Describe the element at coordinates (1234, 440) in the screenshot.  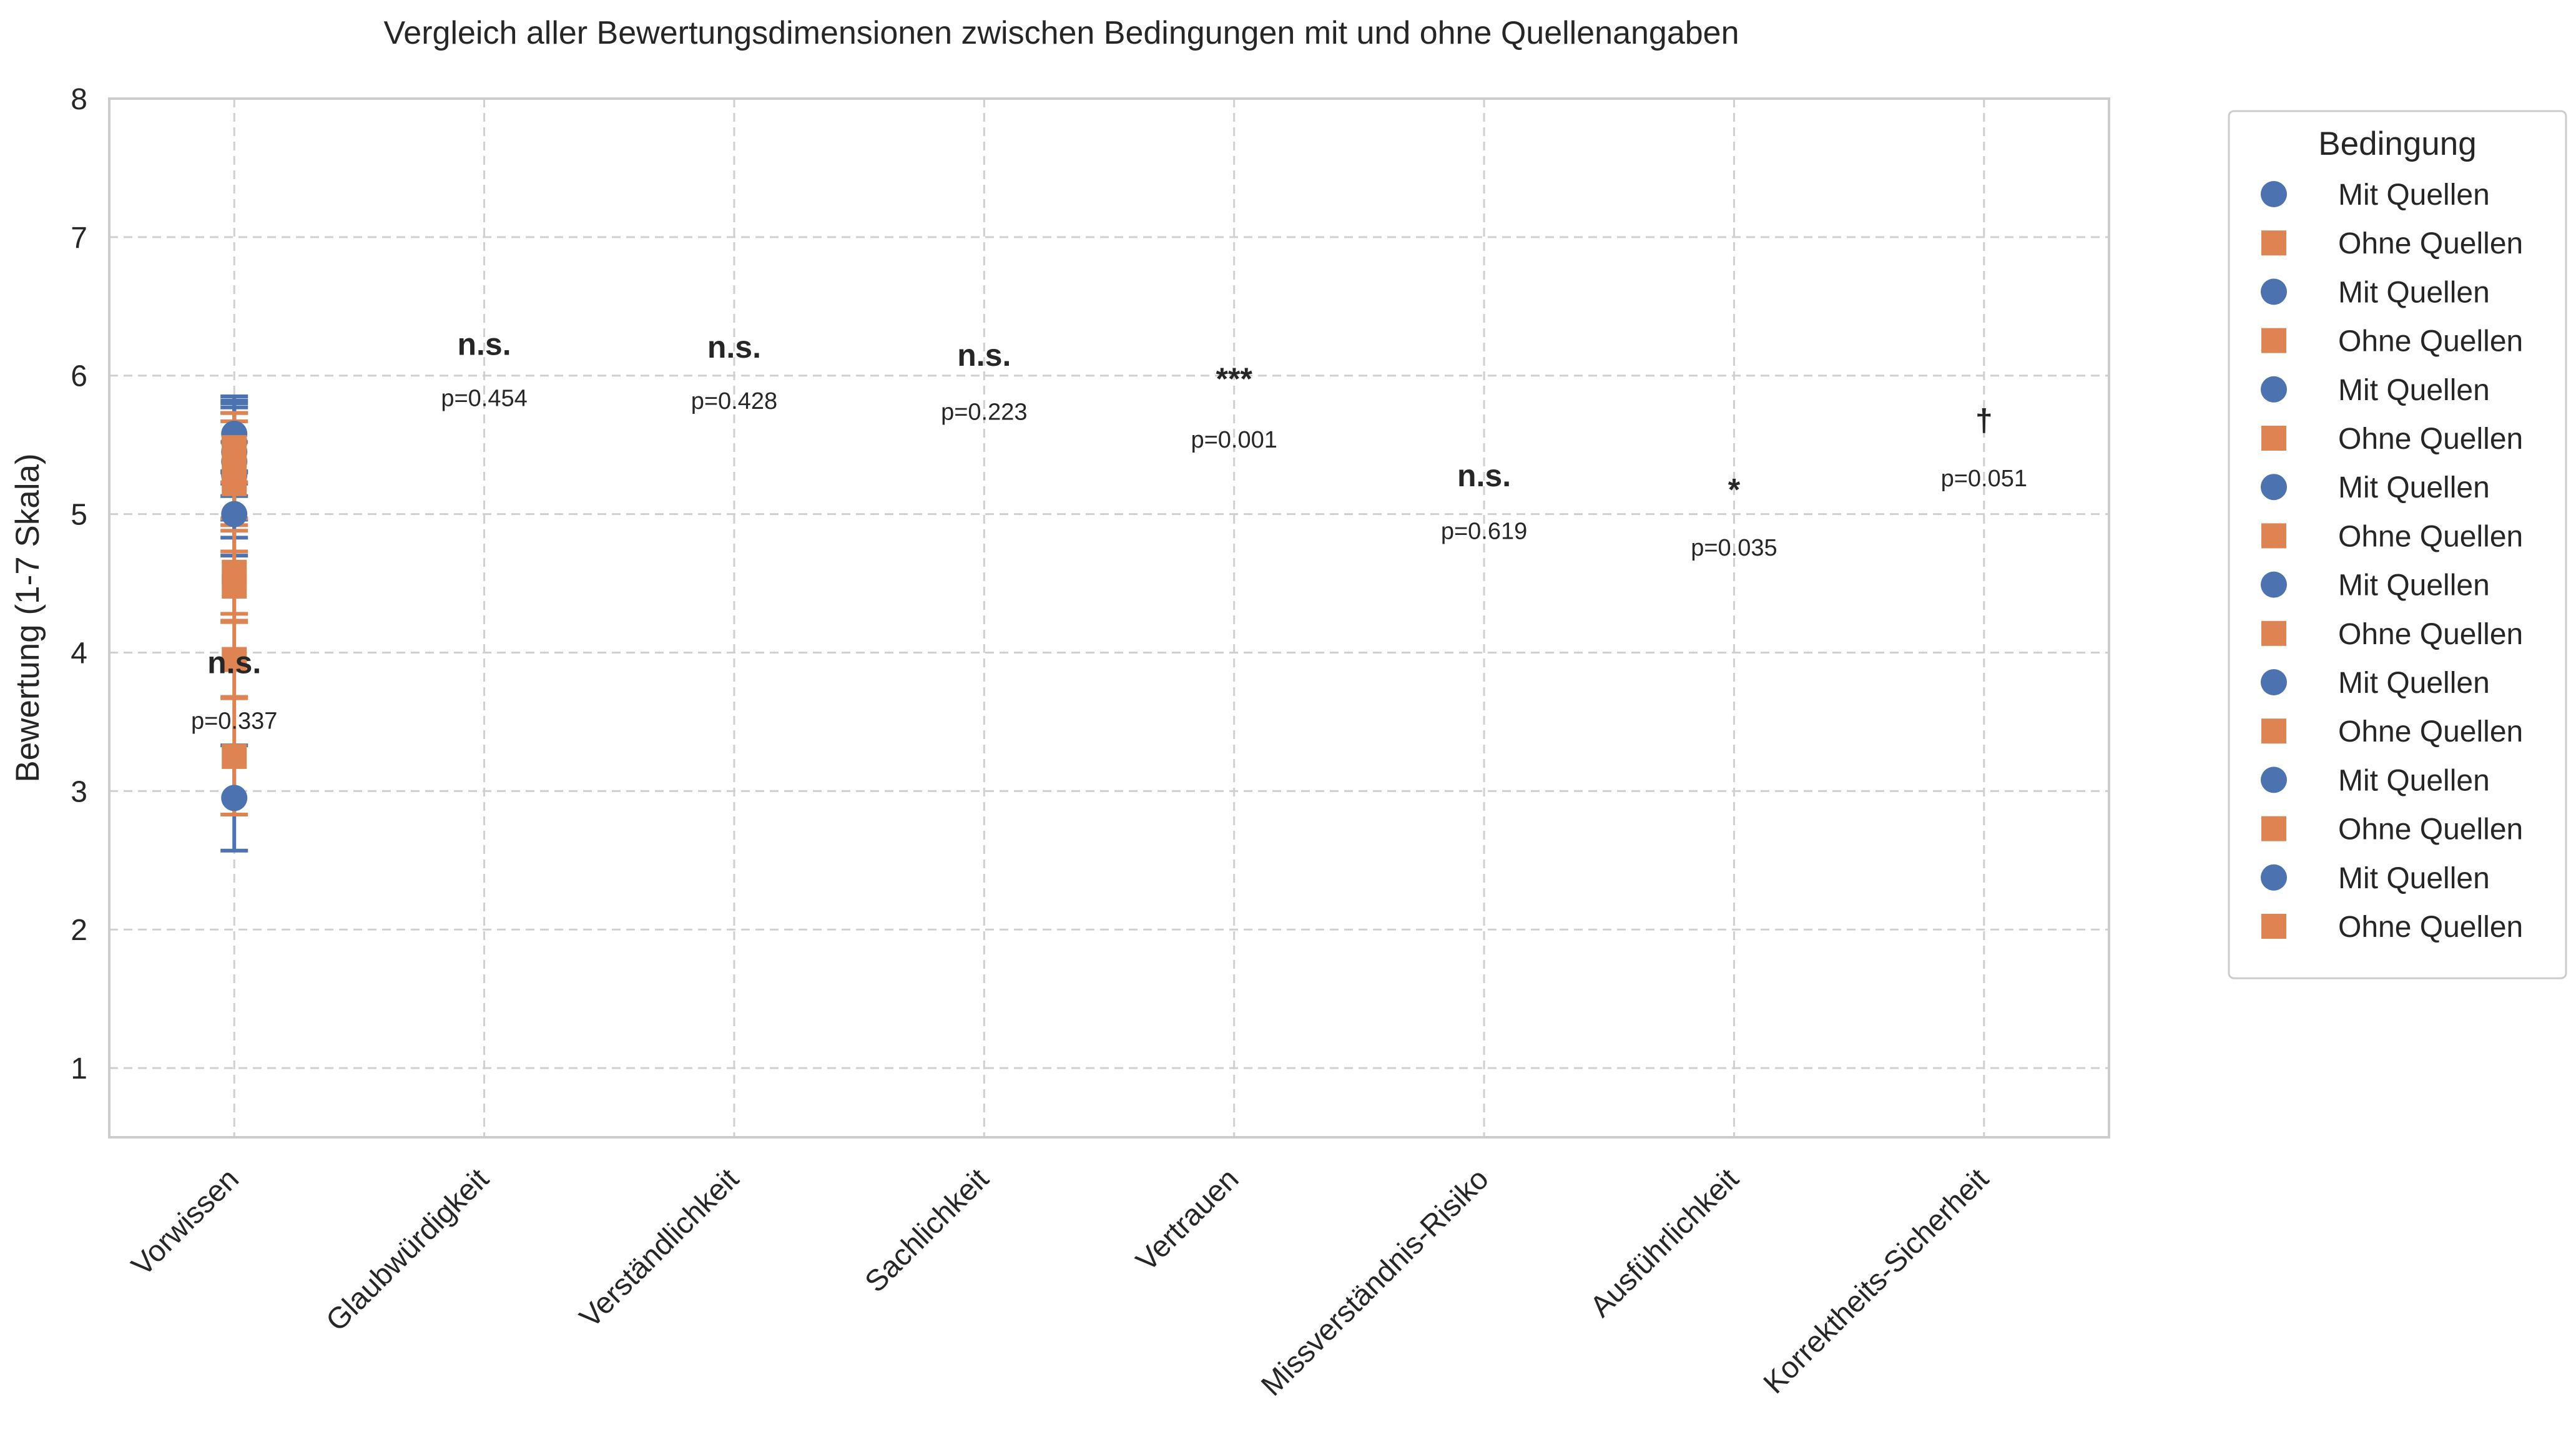
I see `p-value-label: p=0.001` at that location.